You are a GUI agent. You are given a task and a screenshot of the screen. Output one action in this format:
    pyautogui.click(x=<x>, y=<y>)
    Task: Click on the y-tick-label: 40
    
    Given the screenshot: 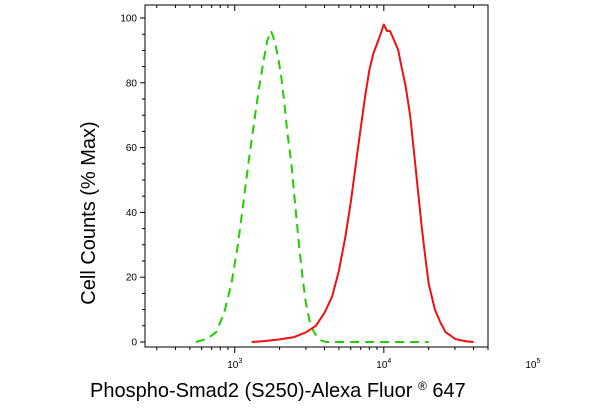 What is the action you would take?
    pyautogui.click(x=132, y=213)
    